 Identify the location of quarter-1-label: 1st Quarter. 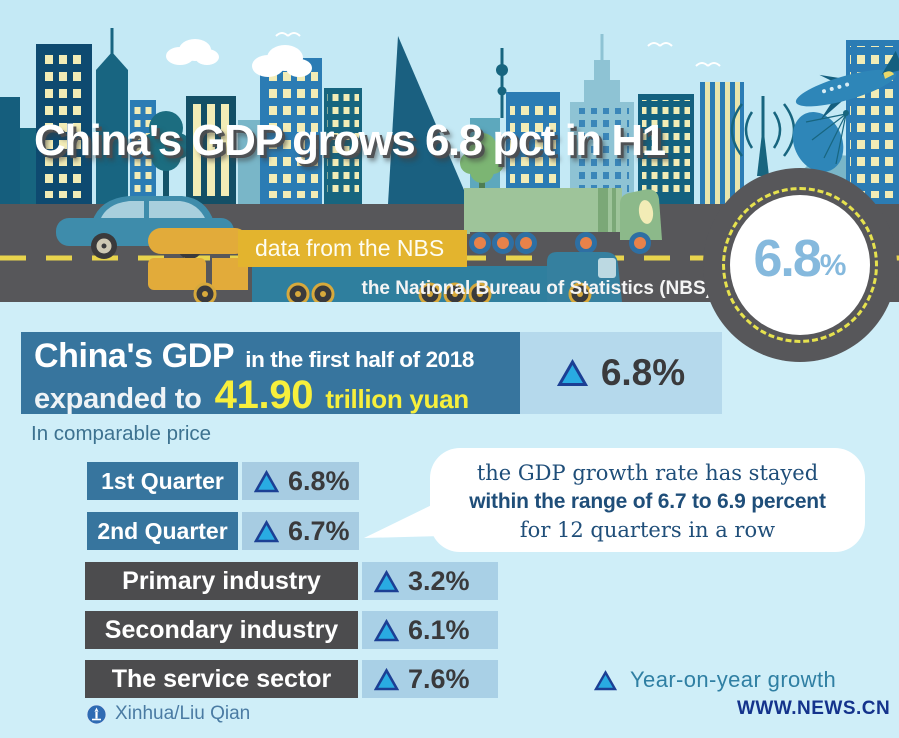
(162, 481).